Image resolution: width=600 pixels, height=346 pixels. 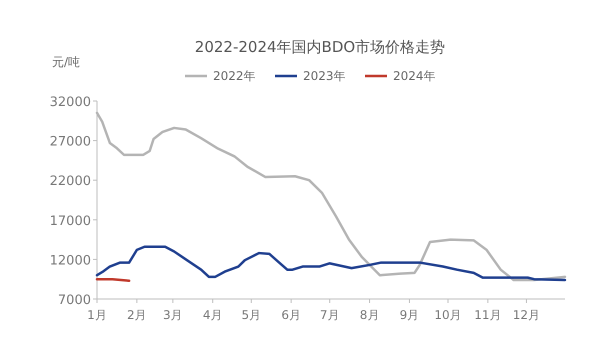 What do you see at coordinates (251, 315) in the screenshot?
I see `x-tick-label: 5月` at bounding box center [251, 315].